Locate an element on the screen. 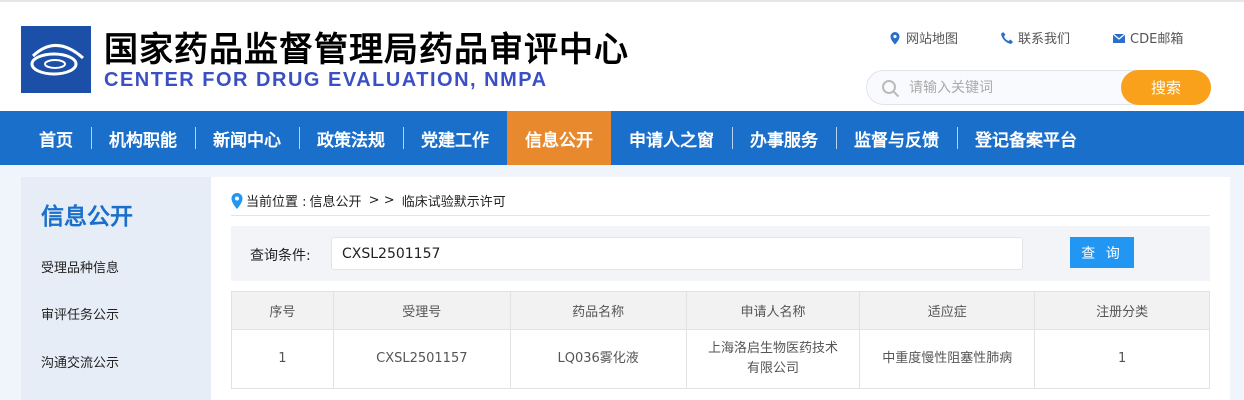  nav-services: 办事服务 is located at coordinates (784, 138).